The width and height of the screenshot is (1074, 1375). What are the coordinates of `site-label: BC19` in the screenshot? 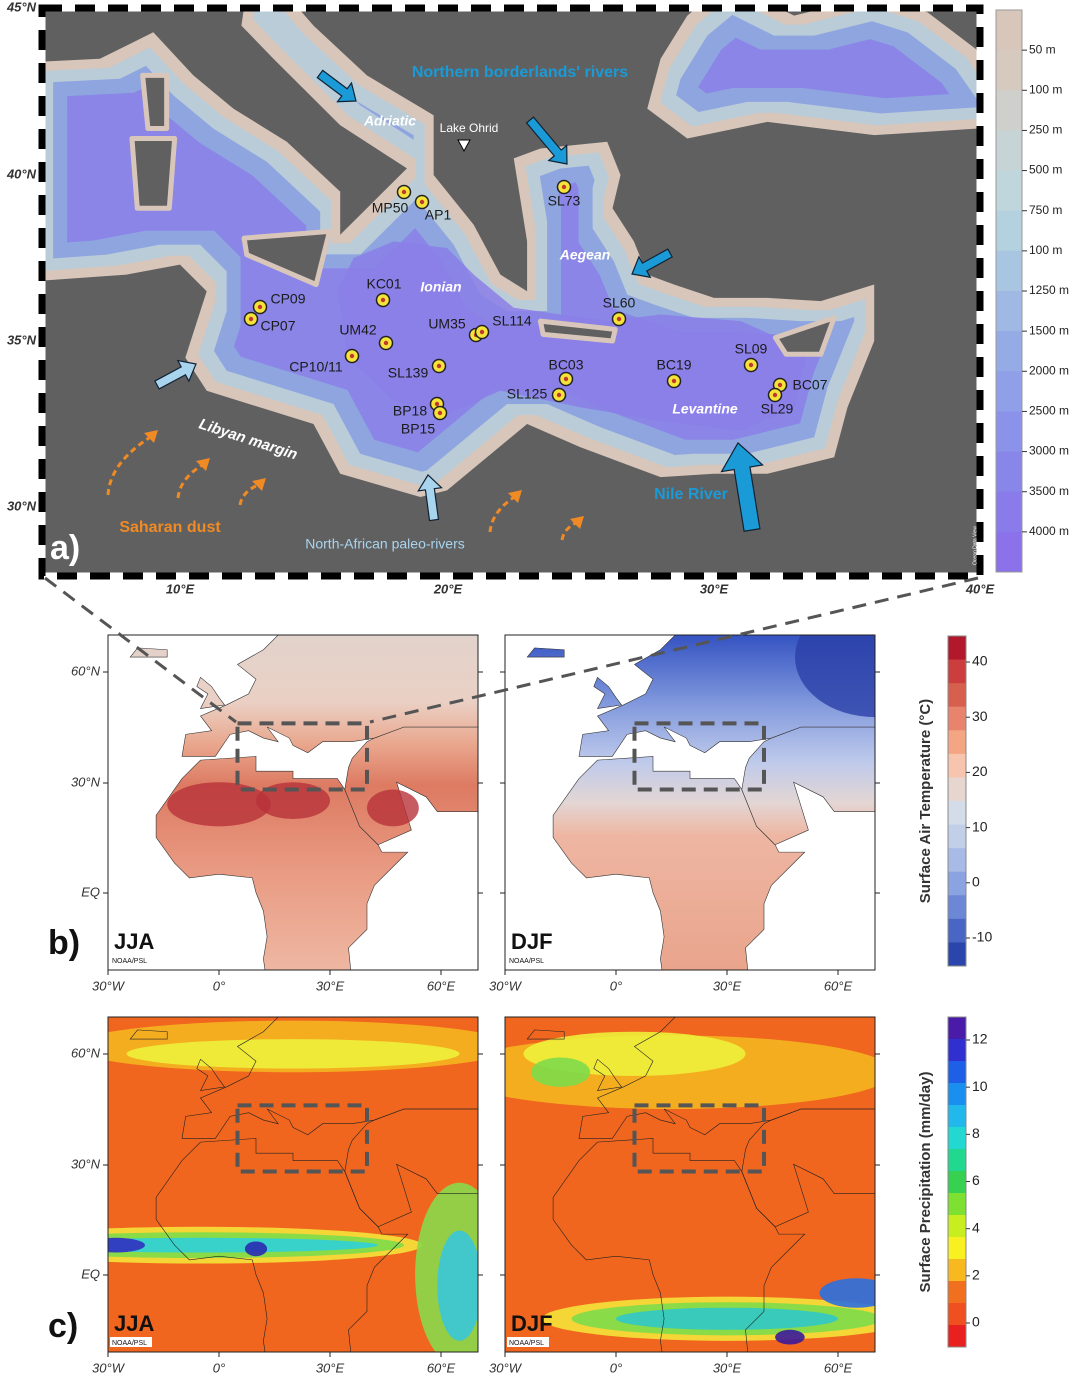 It's located at (673, 365).